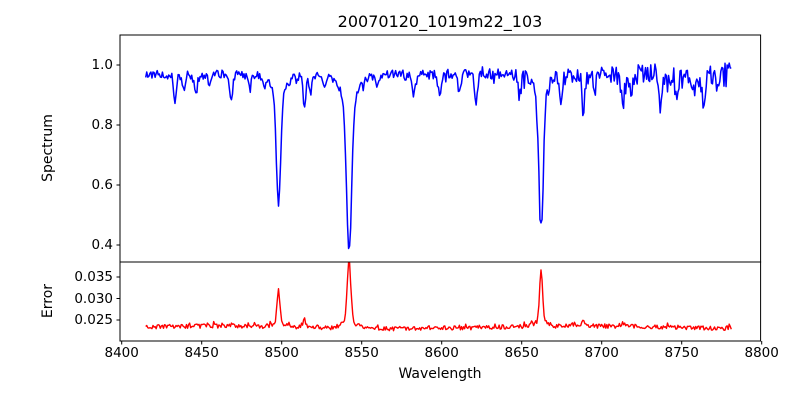 Image resolution: width=800 pixels, height=400 pixels. What do you see at coordinates (281, 353) in the screenshot?
I see `x-tick-label: 8500` at bounding box center [281, 353].